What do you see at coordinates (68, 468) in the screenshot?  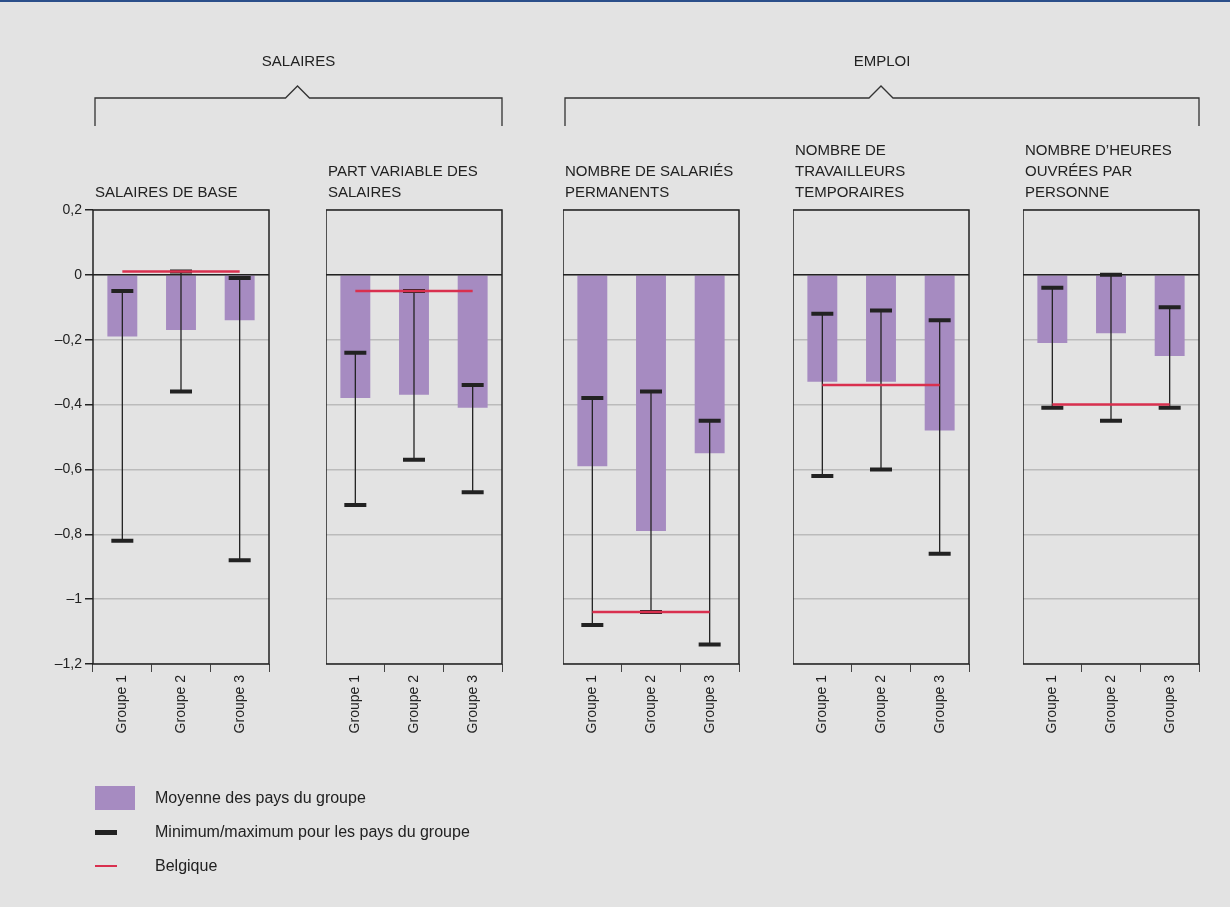 I see `y-tick-label: –0,6` at bounding box center [68, 468].